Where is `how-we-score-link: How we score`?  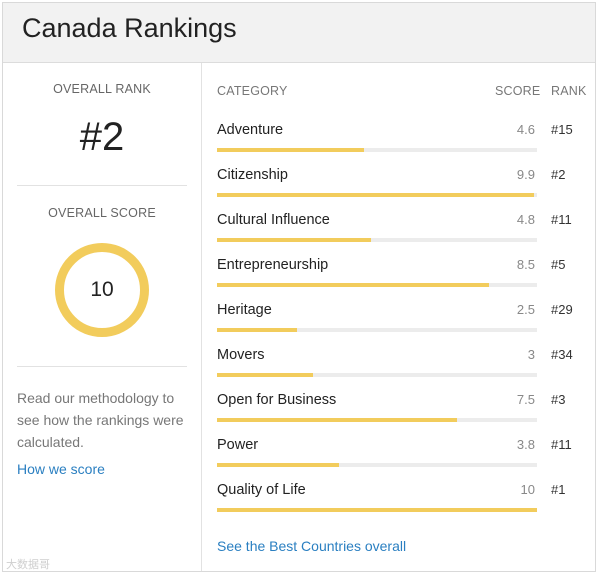
how-we-score-link: How we score is located at coordinates (61, 469).